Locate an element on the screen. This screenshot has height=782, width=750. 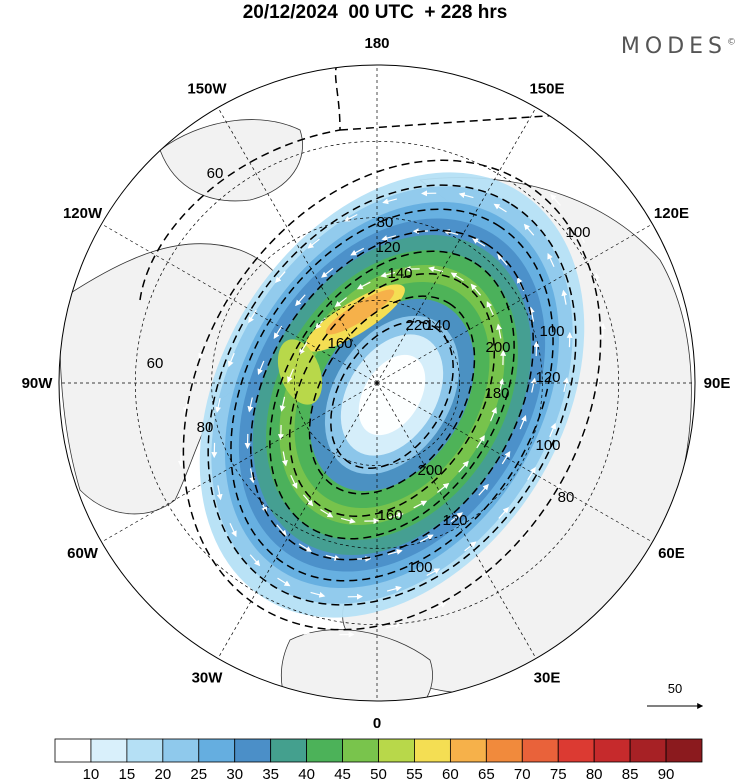
contour-label: 180 is located at coordinates (496, 393).